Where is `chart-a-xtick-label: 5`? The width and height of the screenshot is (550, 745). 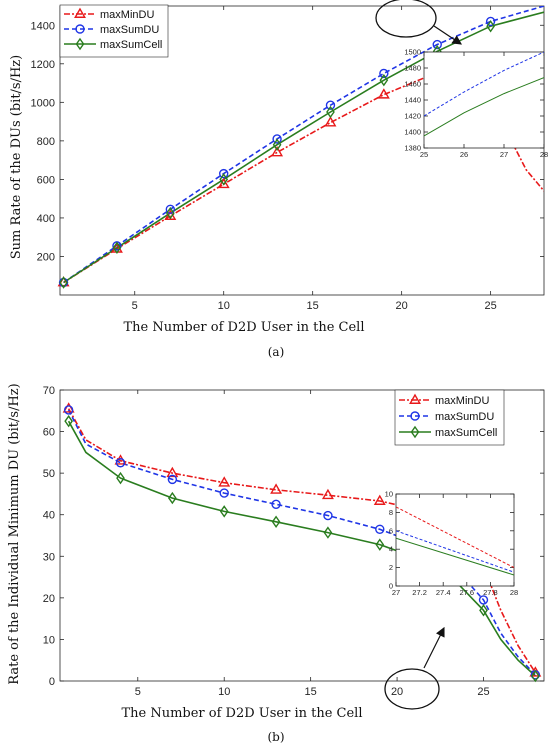
chart-a-xtick-label: 5 is located at coordinates (135, 306).